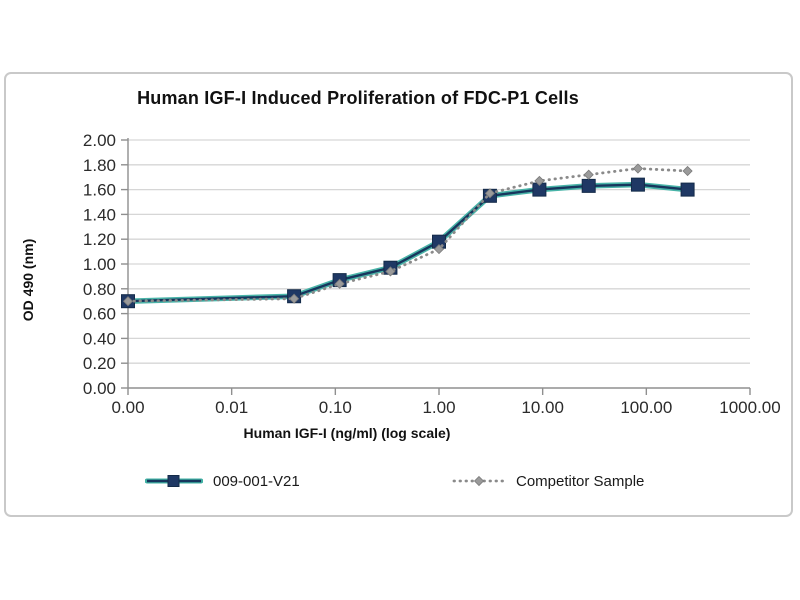  I want to click on product-series-glow-line, so click(408, 242).